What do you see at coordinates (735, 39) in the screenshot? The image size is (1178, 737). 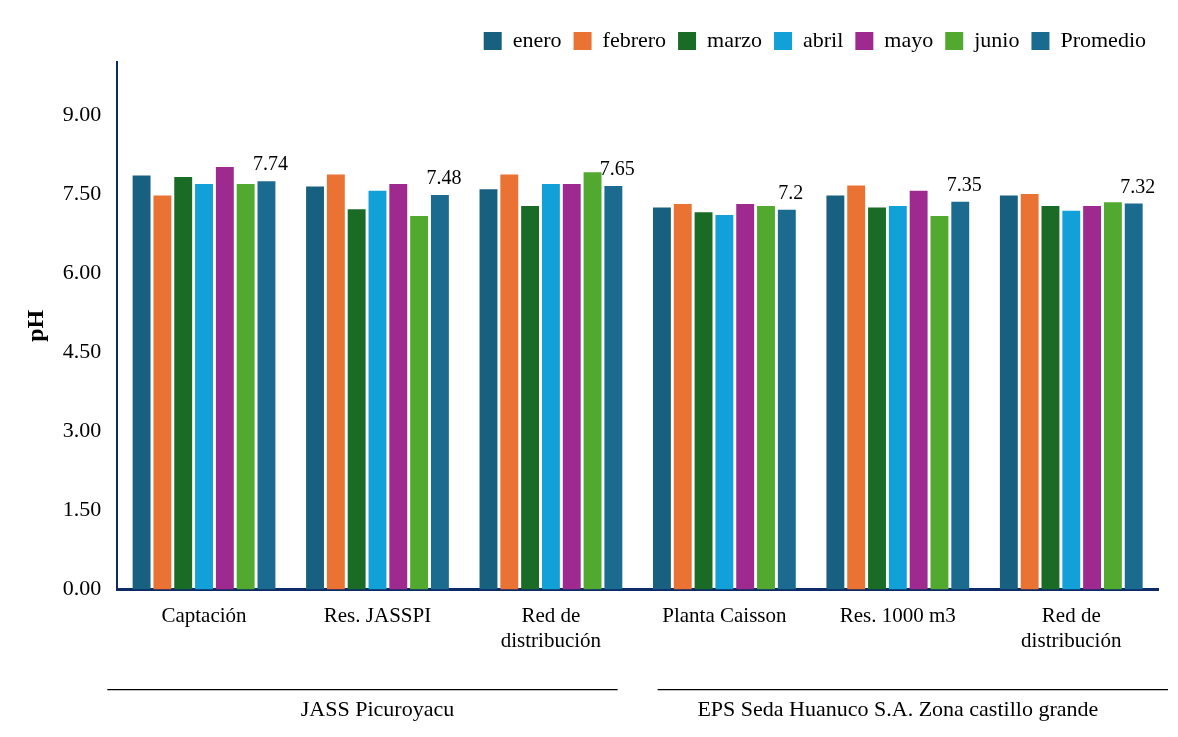 I see `legend-label: marzo` at bounding box center [735, 39].